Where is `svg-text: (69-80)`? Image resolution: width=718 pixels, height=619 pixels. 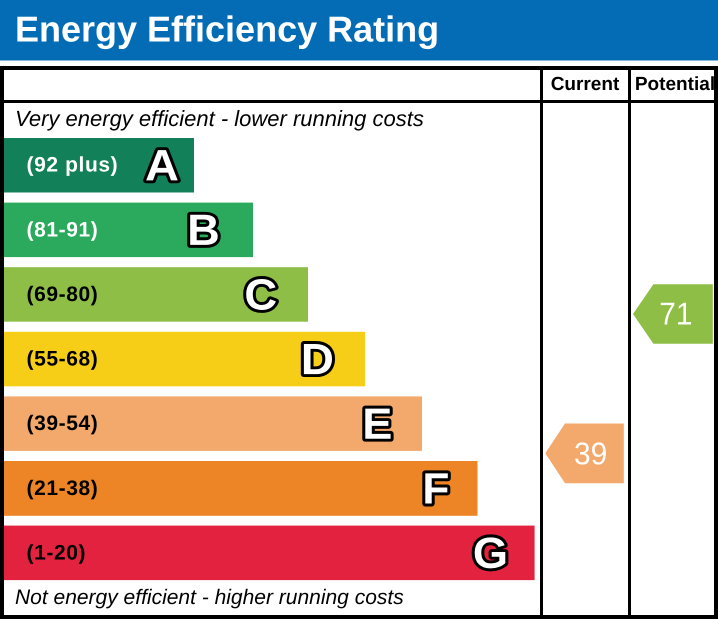
svg-text: (69-80) is located at coordinates (63, 294).